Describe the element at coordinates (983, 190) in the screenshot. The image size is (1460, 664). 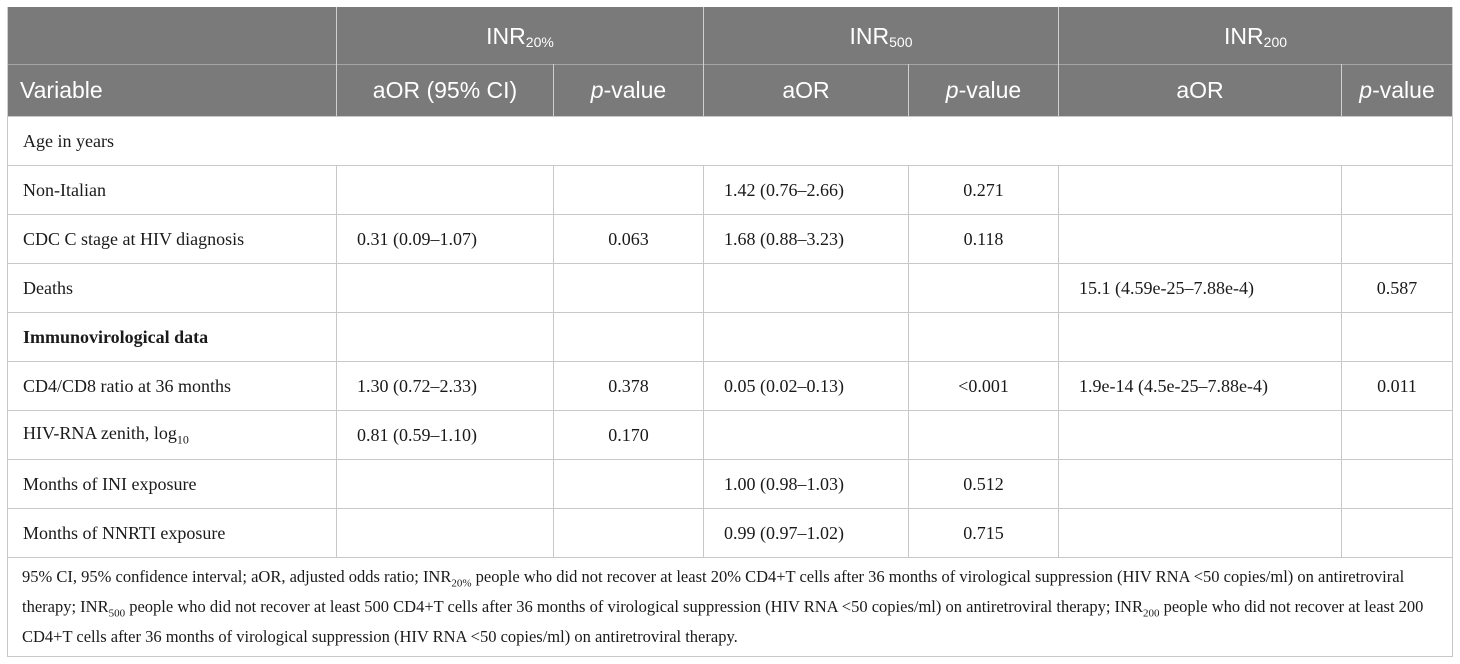
I see `cell-p-inr500: 0.271` at that location.